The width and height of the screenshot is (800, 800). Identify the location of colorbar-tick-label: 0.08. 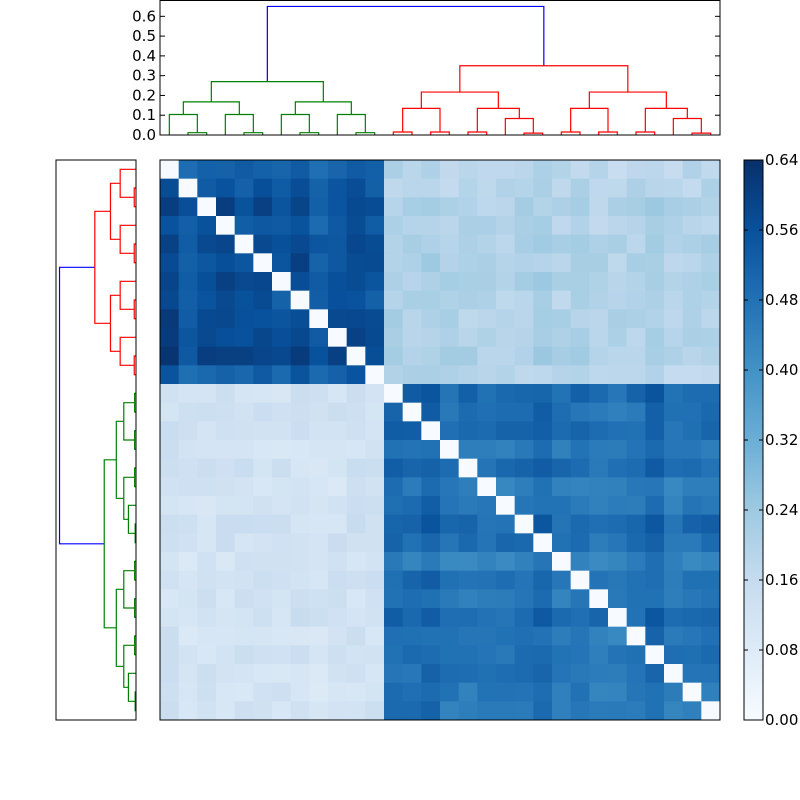
(781, 650).